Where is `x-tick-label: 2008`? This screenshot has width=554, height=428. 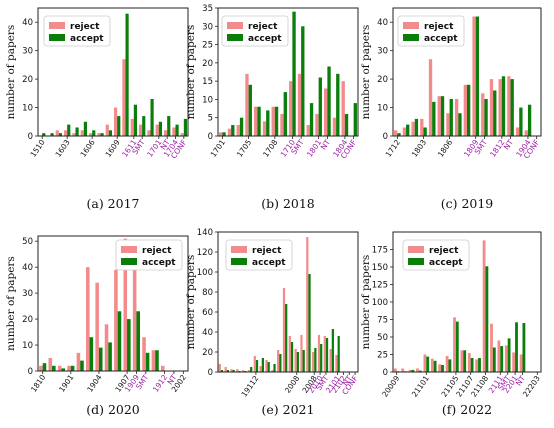
x-tick-label: 2008 is located at coordinates (292, 384).